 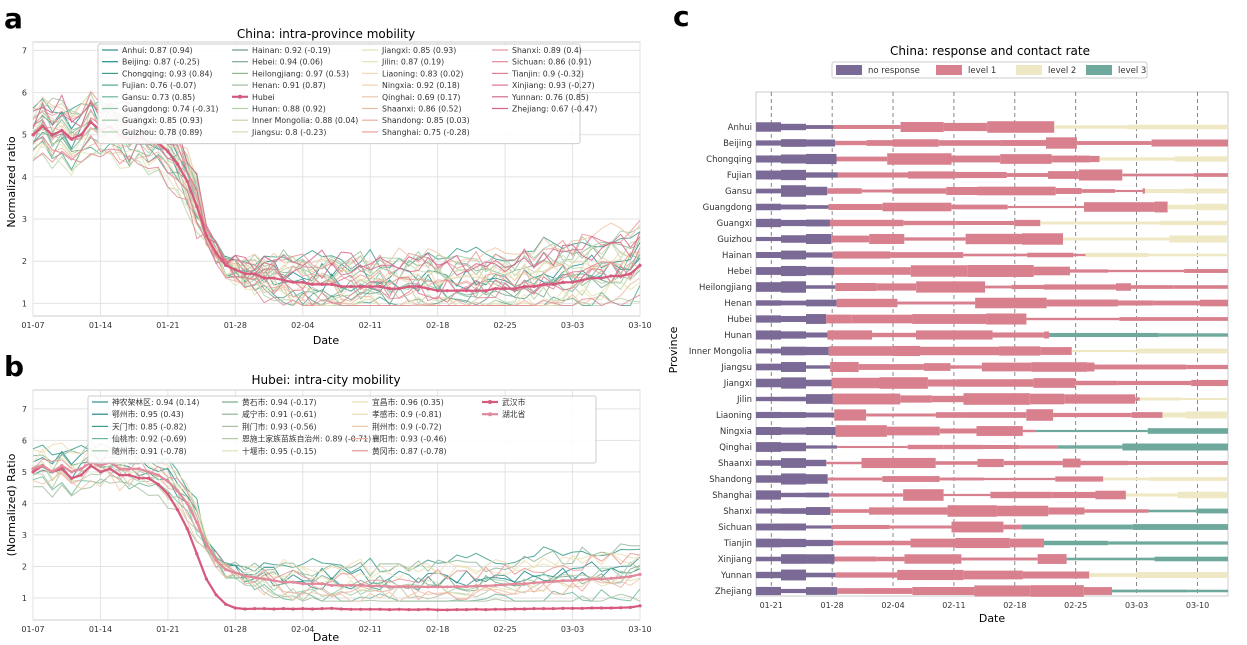 I want to click on panel-c-legend-swatch, so click(x=1099, y=70).